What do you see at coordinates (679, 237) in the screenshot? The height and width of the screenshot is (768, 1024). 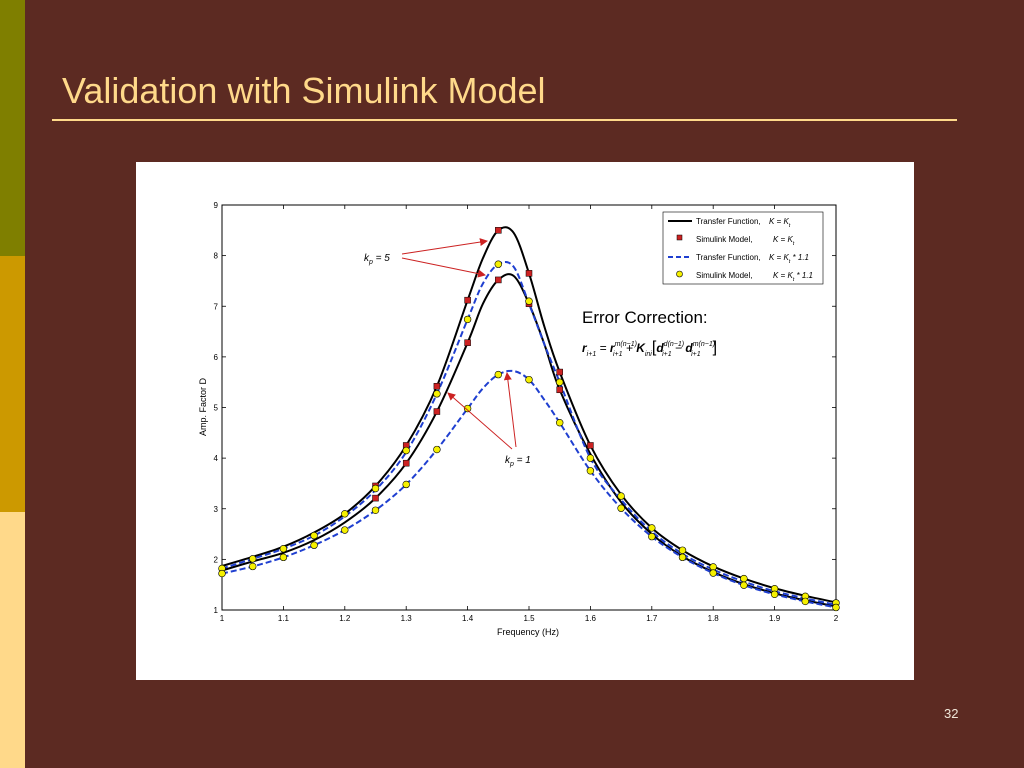 I see `legend-swatch-simulink-square` at bounding box center [679, 237].